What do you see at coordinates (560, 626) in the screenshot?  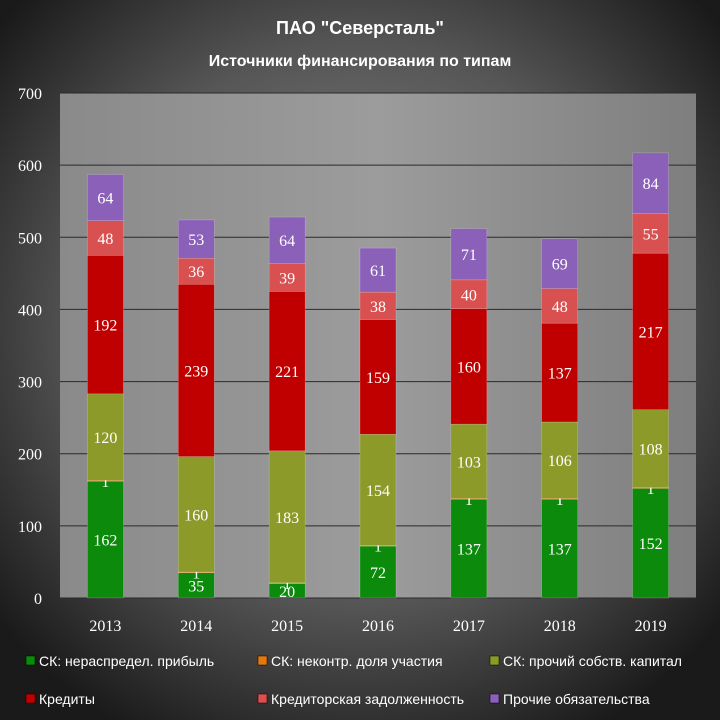 I see `x-tick-label: 2018` at bounding box center [560, 626].